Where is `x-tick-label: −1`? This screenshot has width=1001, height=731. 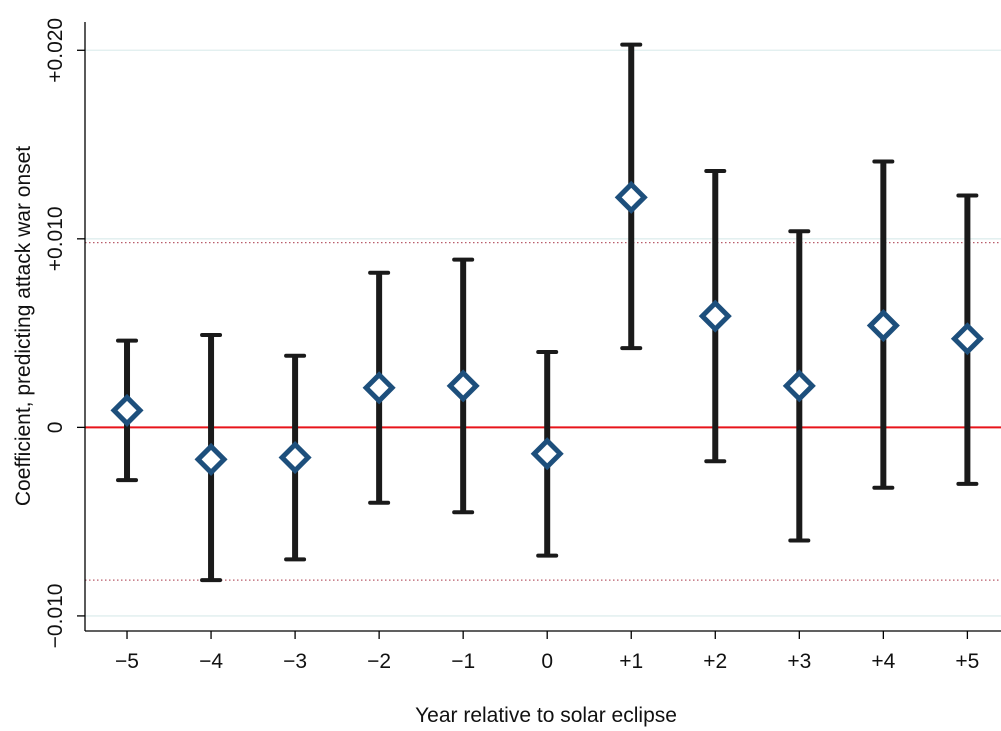
x-tick-label: −1 is located at coordinates (463, 661).